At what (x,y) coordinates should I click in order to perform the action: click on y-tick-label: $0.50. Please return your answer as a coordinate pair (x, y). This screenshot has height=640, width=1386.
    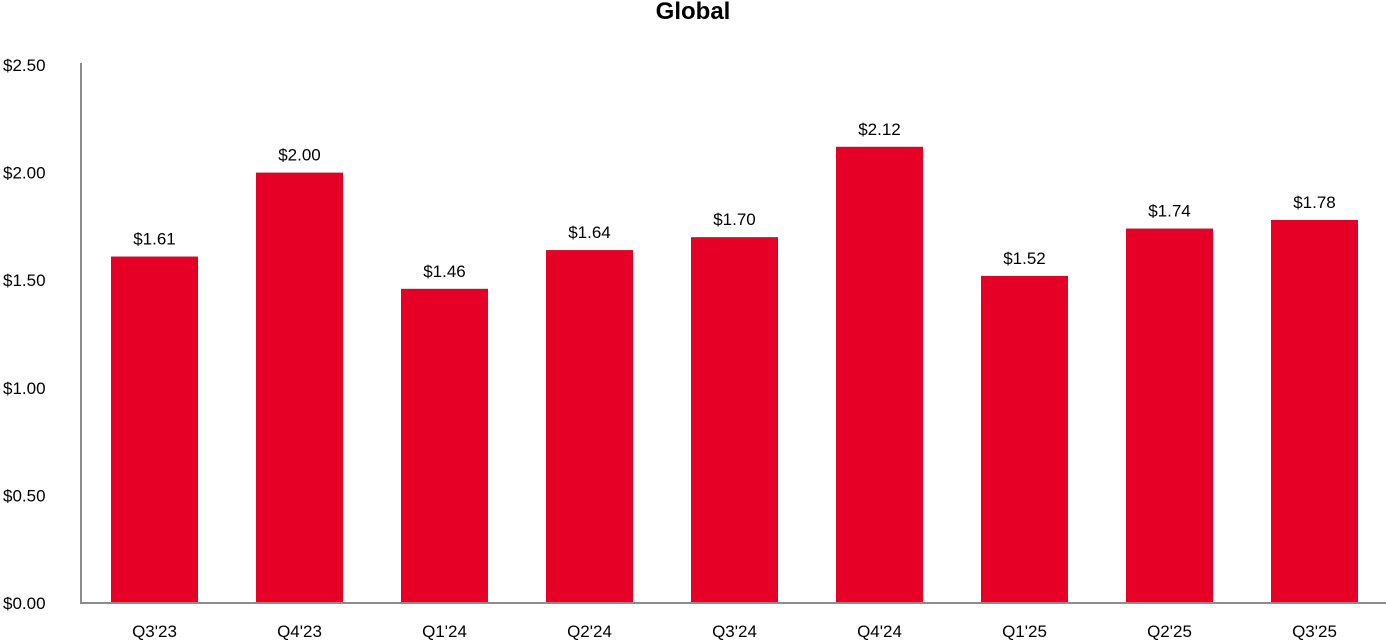
    Looking at the image, I should click on (24, 495).